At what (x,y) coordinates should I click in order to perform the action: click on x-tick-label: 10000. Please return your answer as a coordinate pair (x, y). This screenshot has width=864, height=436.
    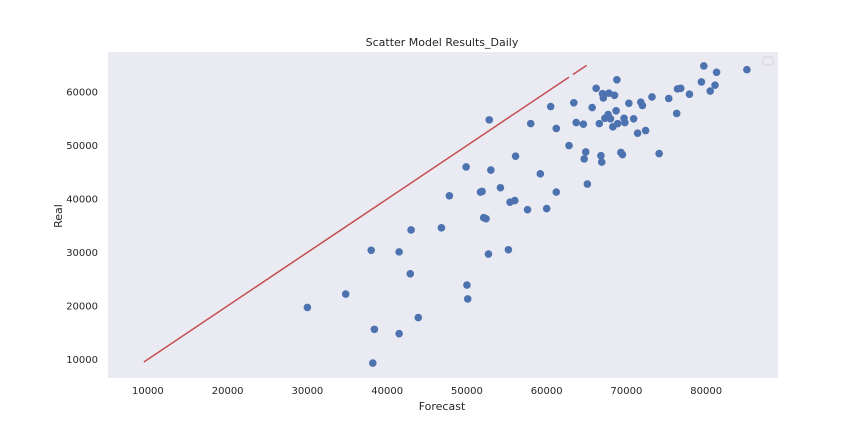
    Looking at the image, I should click on (148, 391).